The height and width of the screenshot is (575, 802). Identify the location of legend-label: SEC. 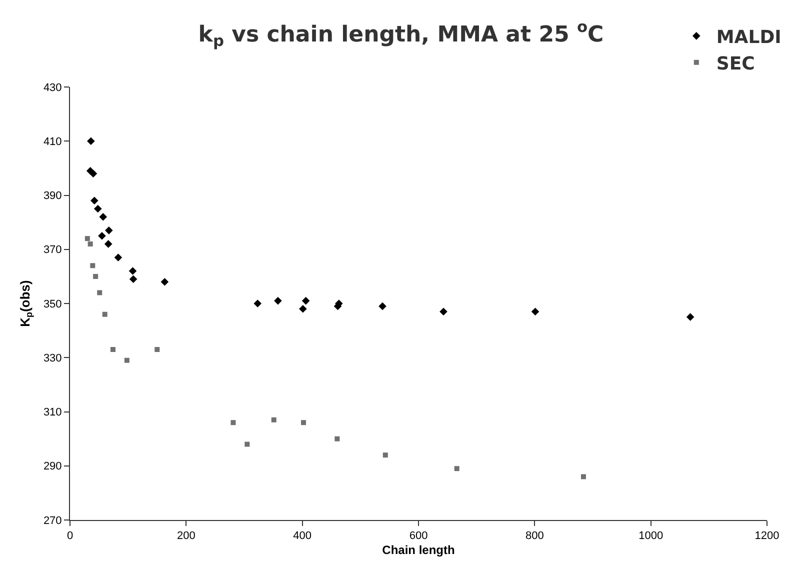
(735, 63).